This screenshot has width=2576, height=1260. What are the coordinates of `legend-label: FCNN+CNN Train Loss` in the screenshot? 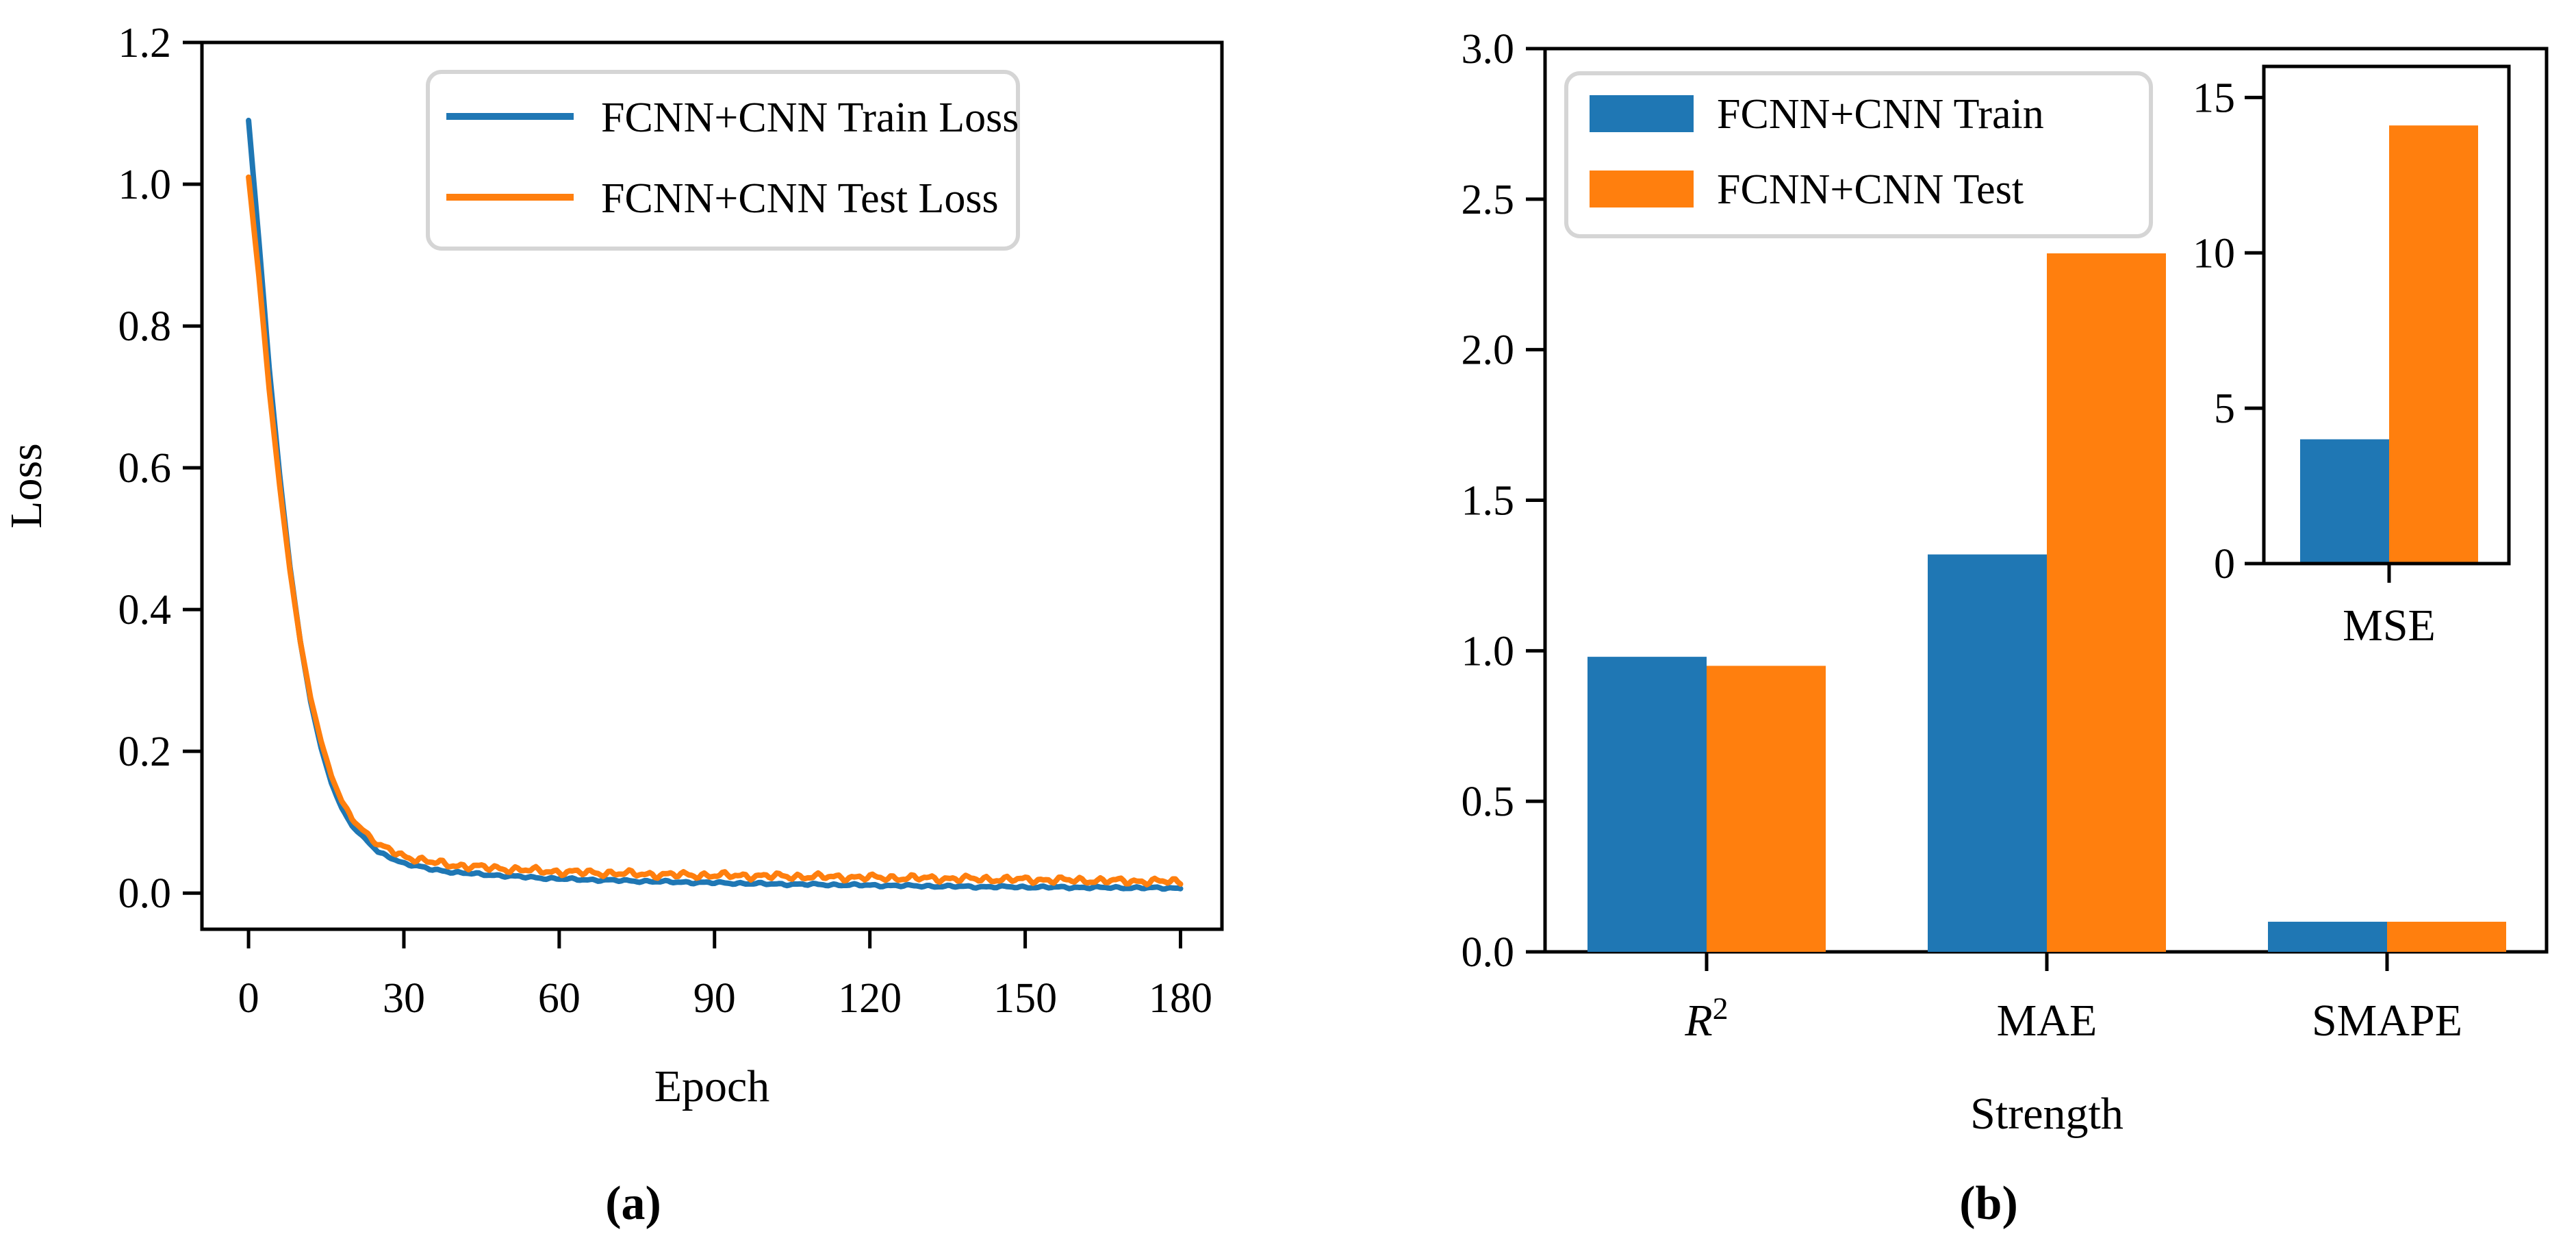 It's located at (810, 117).